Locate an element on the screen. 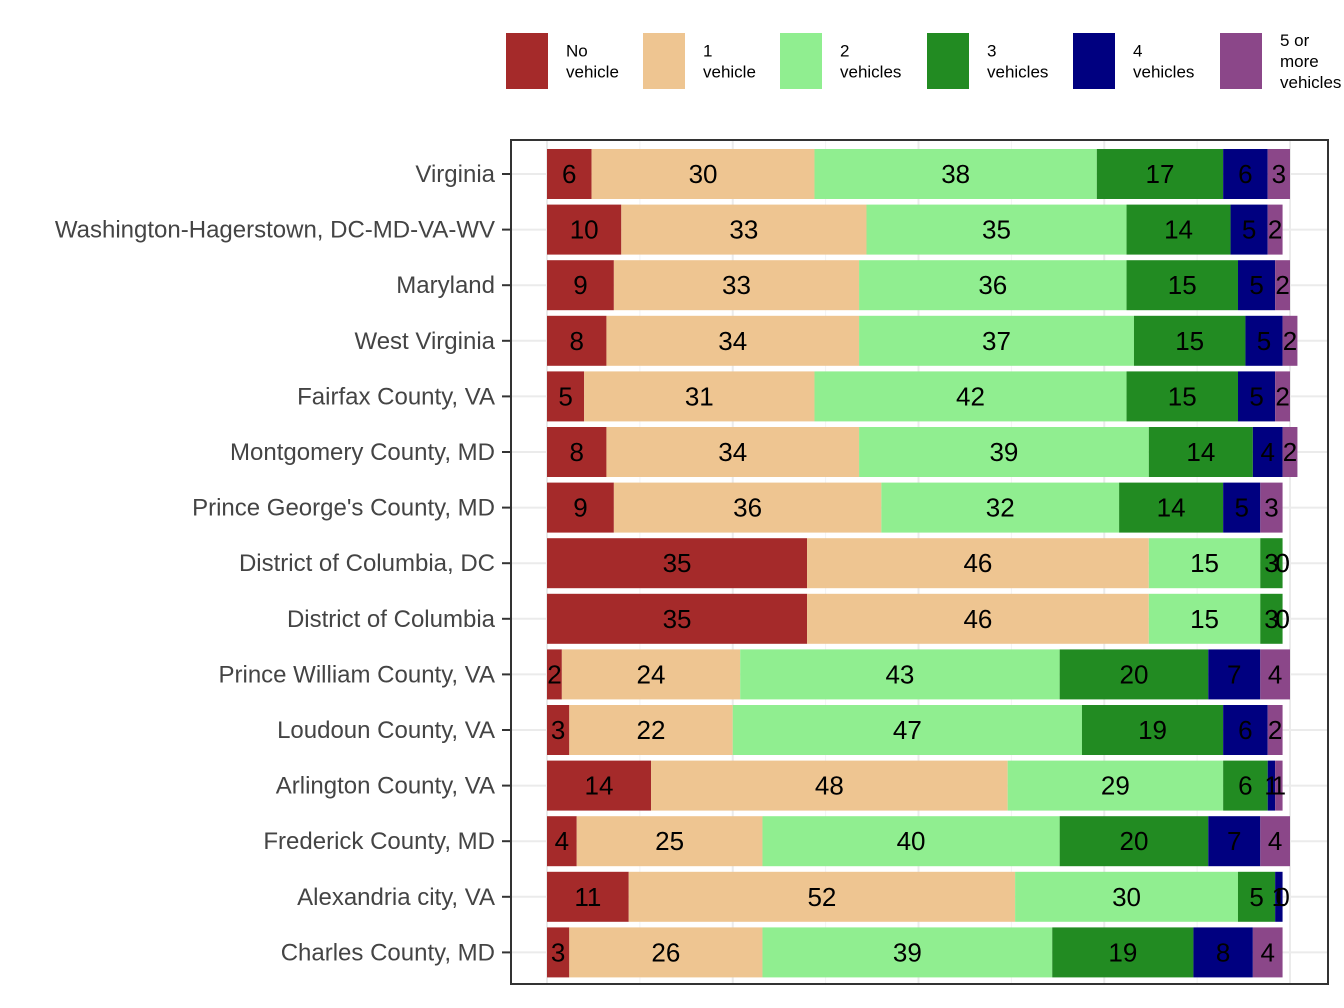 The image size is (1344, 1008). bar-3-vehicles-maryland is located at coordinates (1182, 285).